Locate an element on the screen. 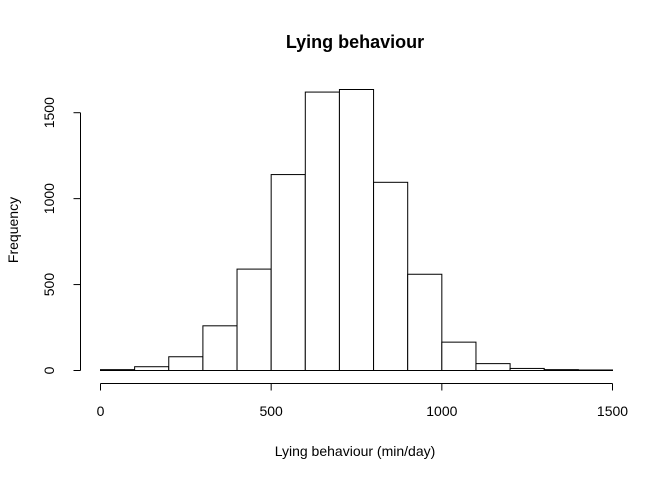 The height and width of the screenshot is (480, 672). y-tick-label-2: 1000 is located at coordinates (49, 198).